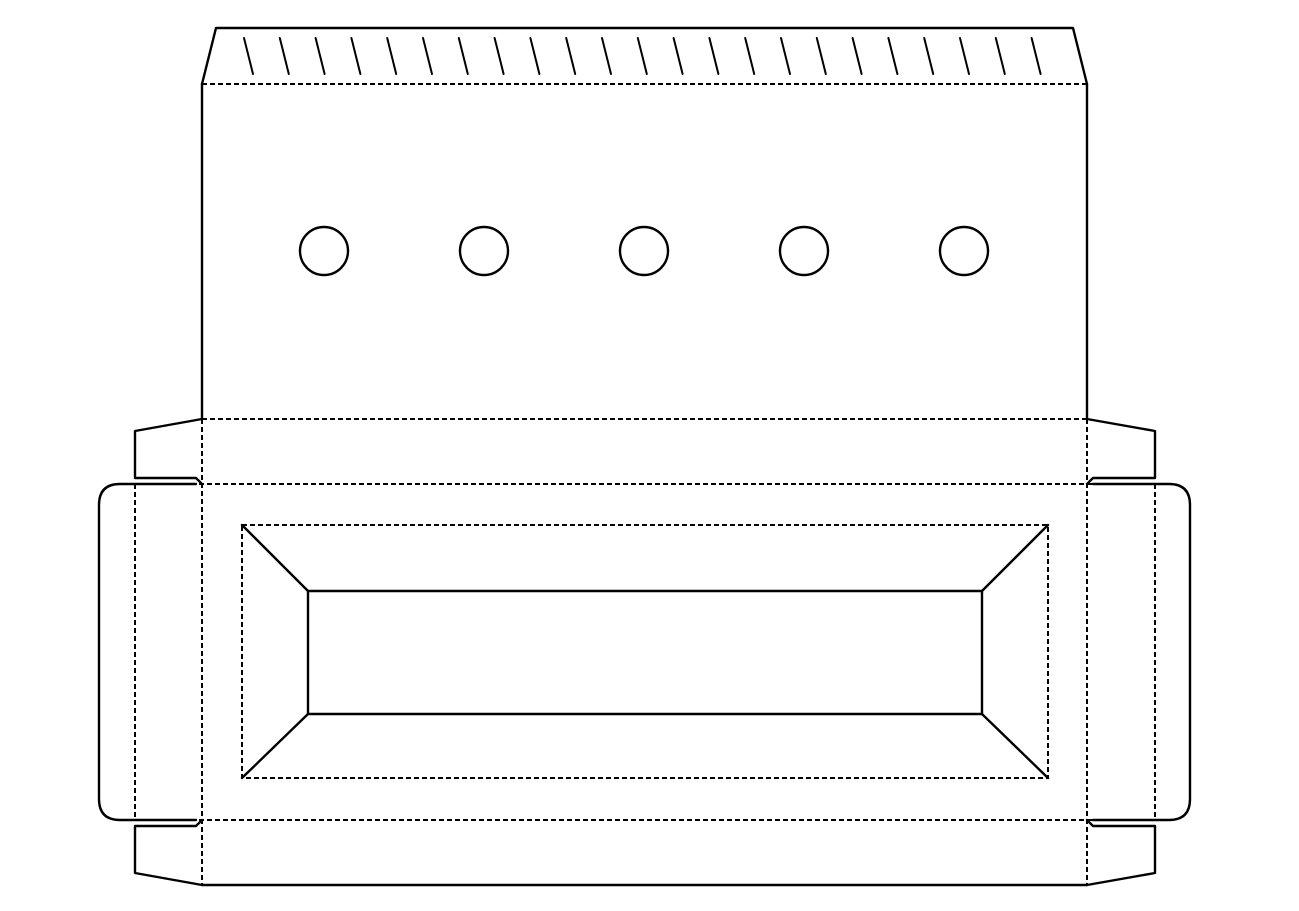 This screenshot has width=1299, height=911. Describe the element at coordinates (275, 558) in the screenshot. I see `window-corner-cut-top-left` at that location.